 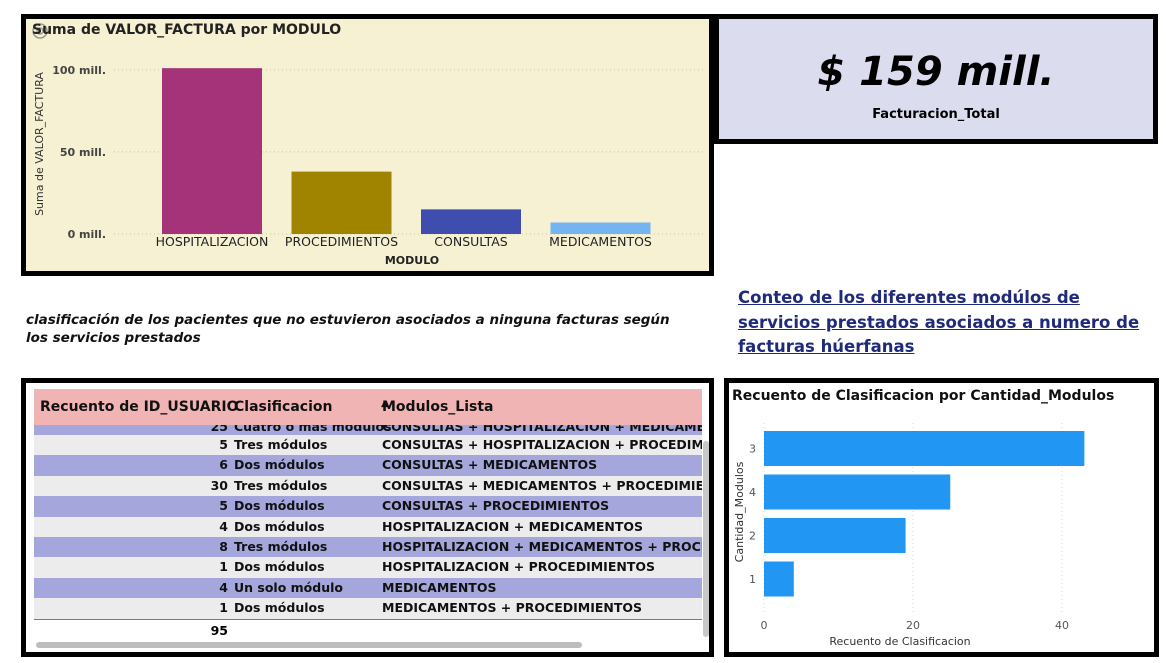 What do you see at coordinates (384, 404) in the screenshot?
I see `sort-ascending-icon: ▲` at bounding box center [384, 404].